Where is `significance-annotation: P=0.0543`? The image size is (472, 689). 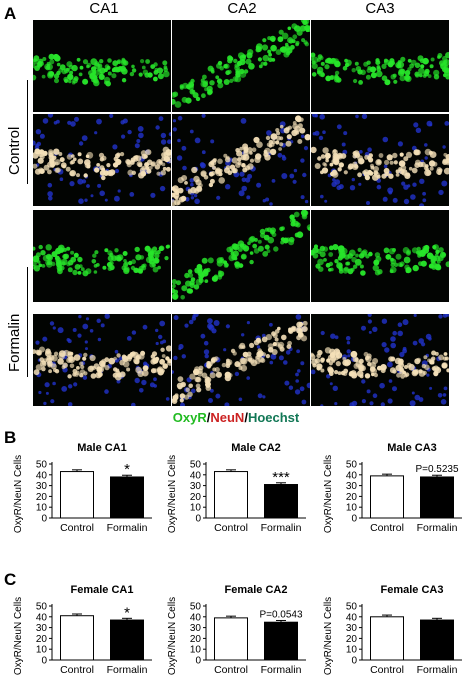
significance-annotation: P=0.0543 is located at coordinates (281, 614).